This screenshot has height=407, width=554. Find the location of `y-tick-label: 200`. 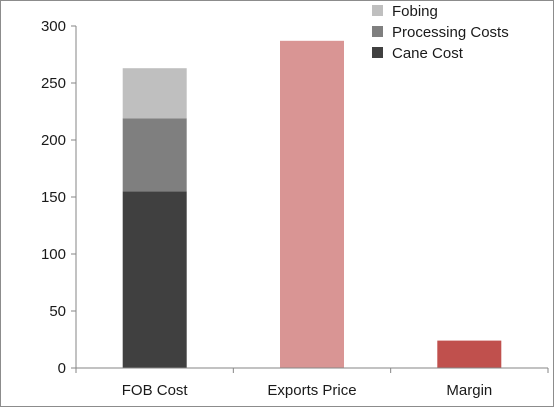

y-tick-label: 200 is located at coordinates (53, 140).